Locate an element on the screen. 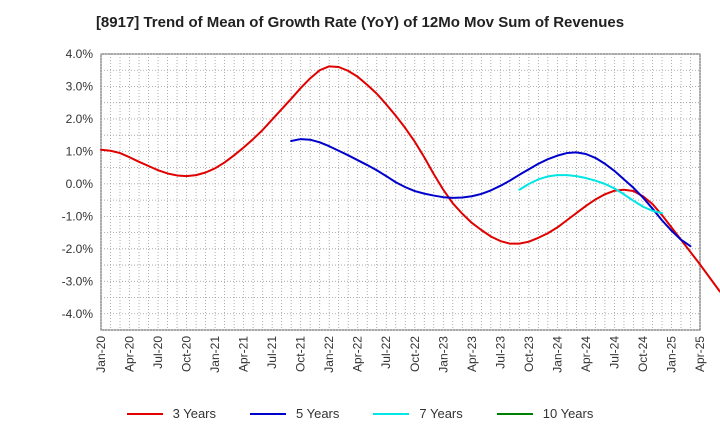 The height and width of the screenshot is (440, 720). y-tick-label: -3.0% is located at coordinates (78, 281).